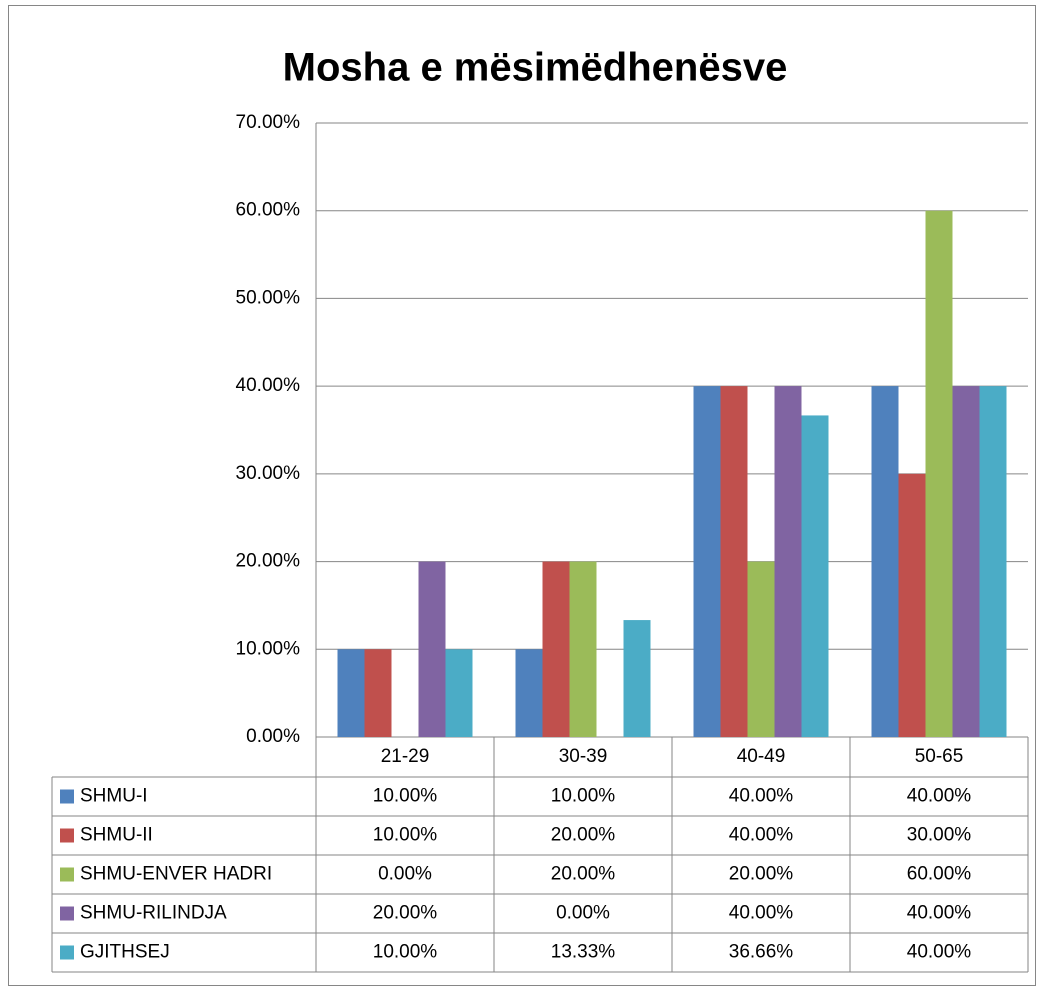 The image size is (1044, 991). I want to click on legend-label: GJITHSEJ, so click(125, 952).